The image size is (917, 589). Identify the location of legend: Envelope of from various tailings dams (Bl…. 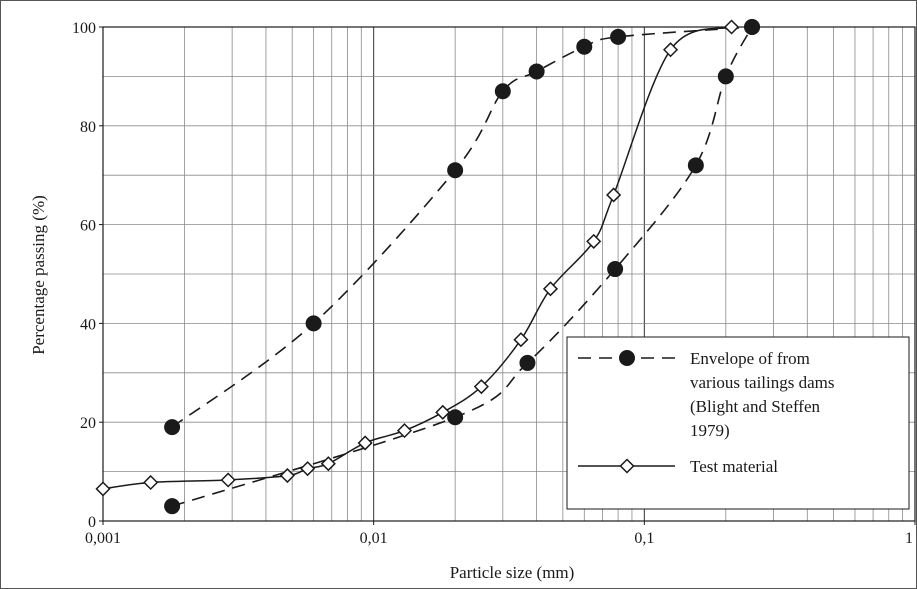
(738, 423).